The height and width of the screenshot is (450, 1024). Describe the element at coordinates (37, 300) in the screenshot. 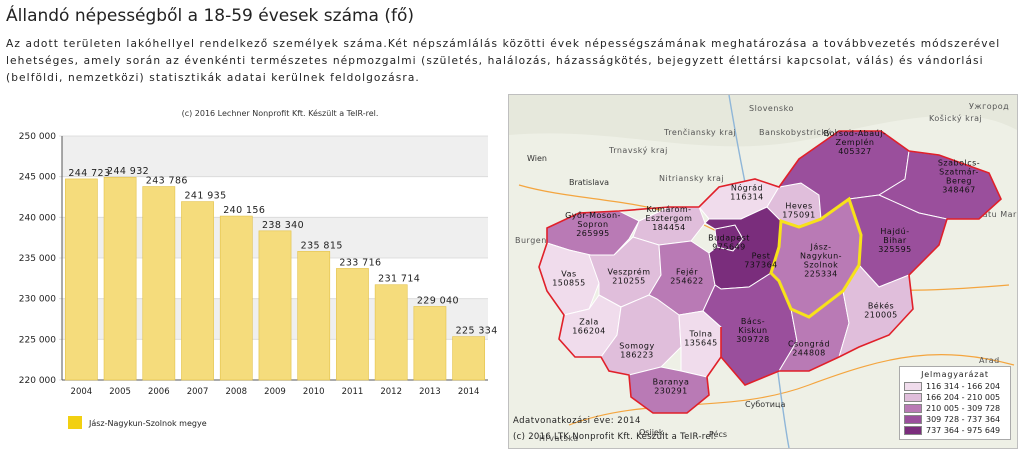

I see `y-tick-label: 230 000` at that location.